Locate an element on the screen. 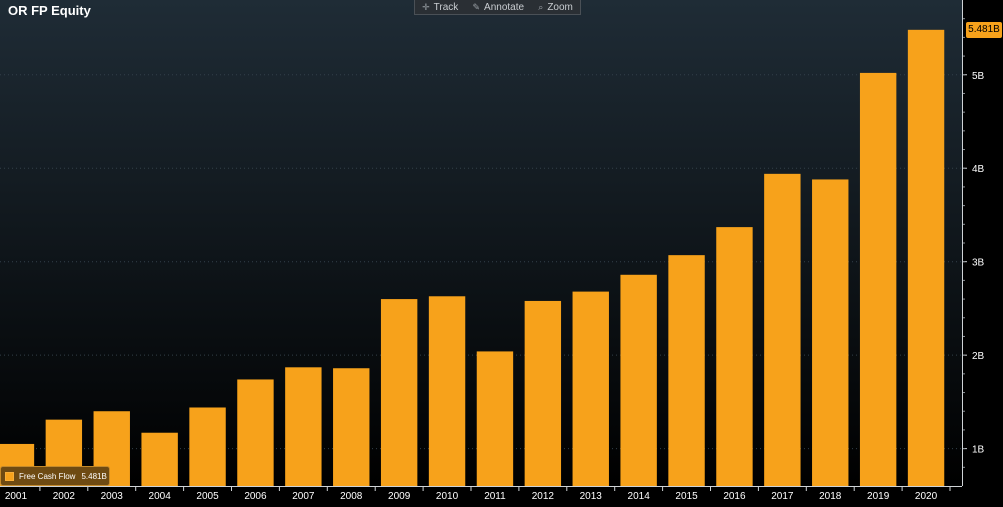 The image size is (1003, 507). y-tick-label: 5B is located at coordinates (978, 76).